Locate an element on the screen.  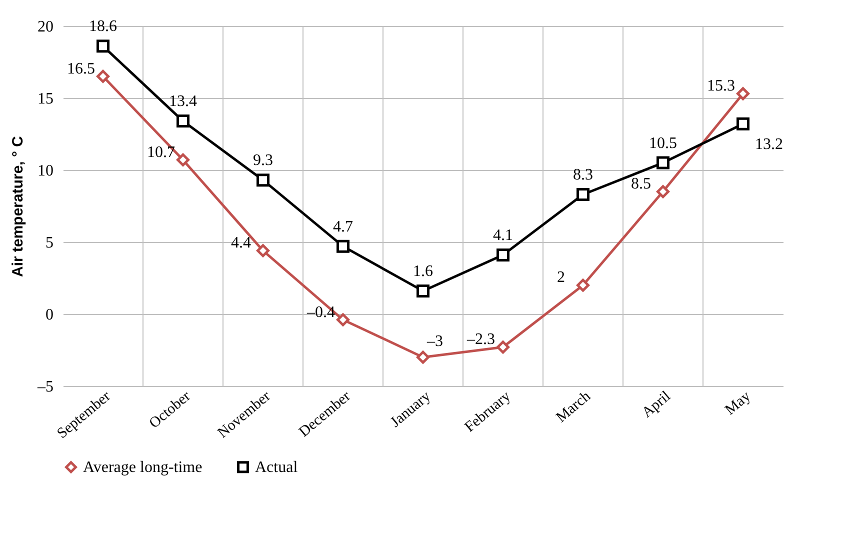
legend-label: Actual is located at coordinates (276, 467).